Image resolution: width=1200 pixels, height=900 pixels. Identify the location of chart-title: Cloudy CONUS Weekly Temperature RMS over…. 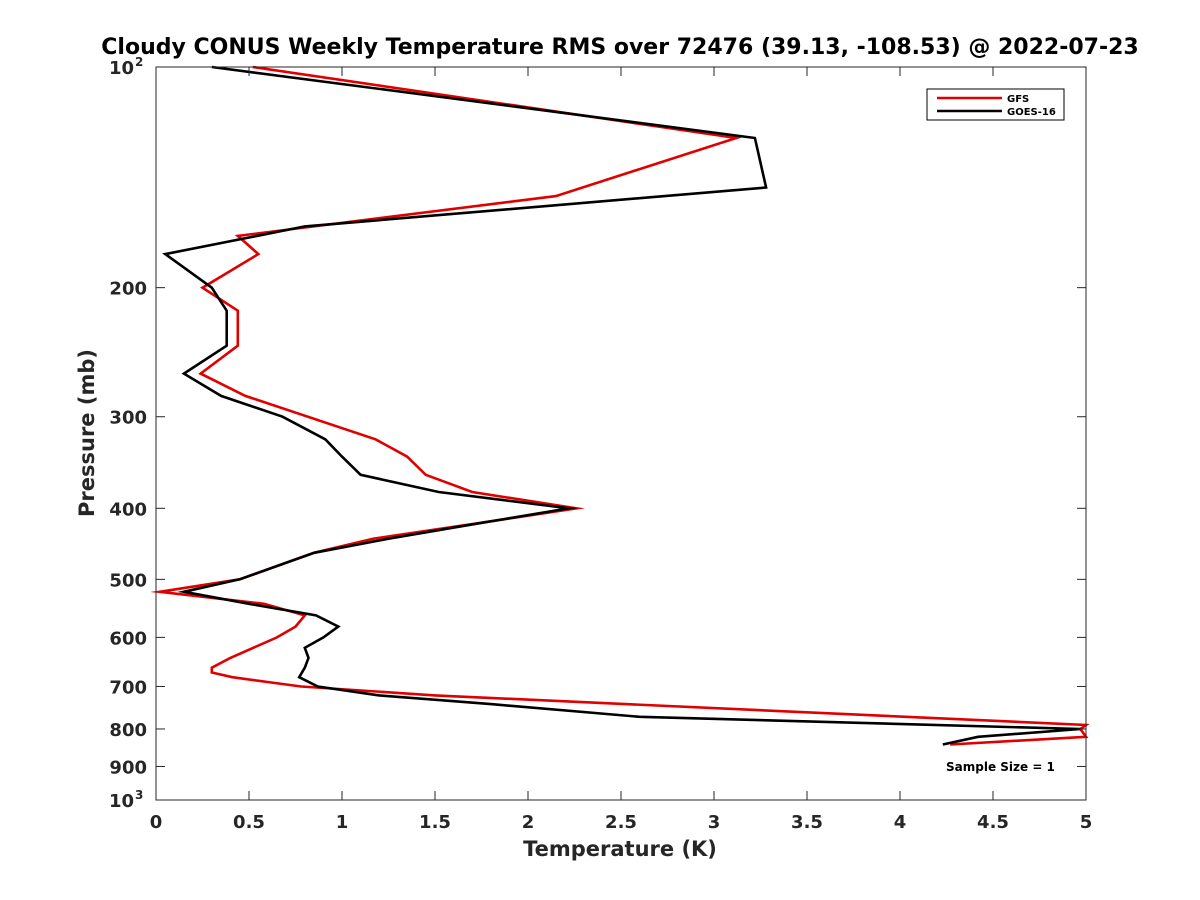
(619, 47).